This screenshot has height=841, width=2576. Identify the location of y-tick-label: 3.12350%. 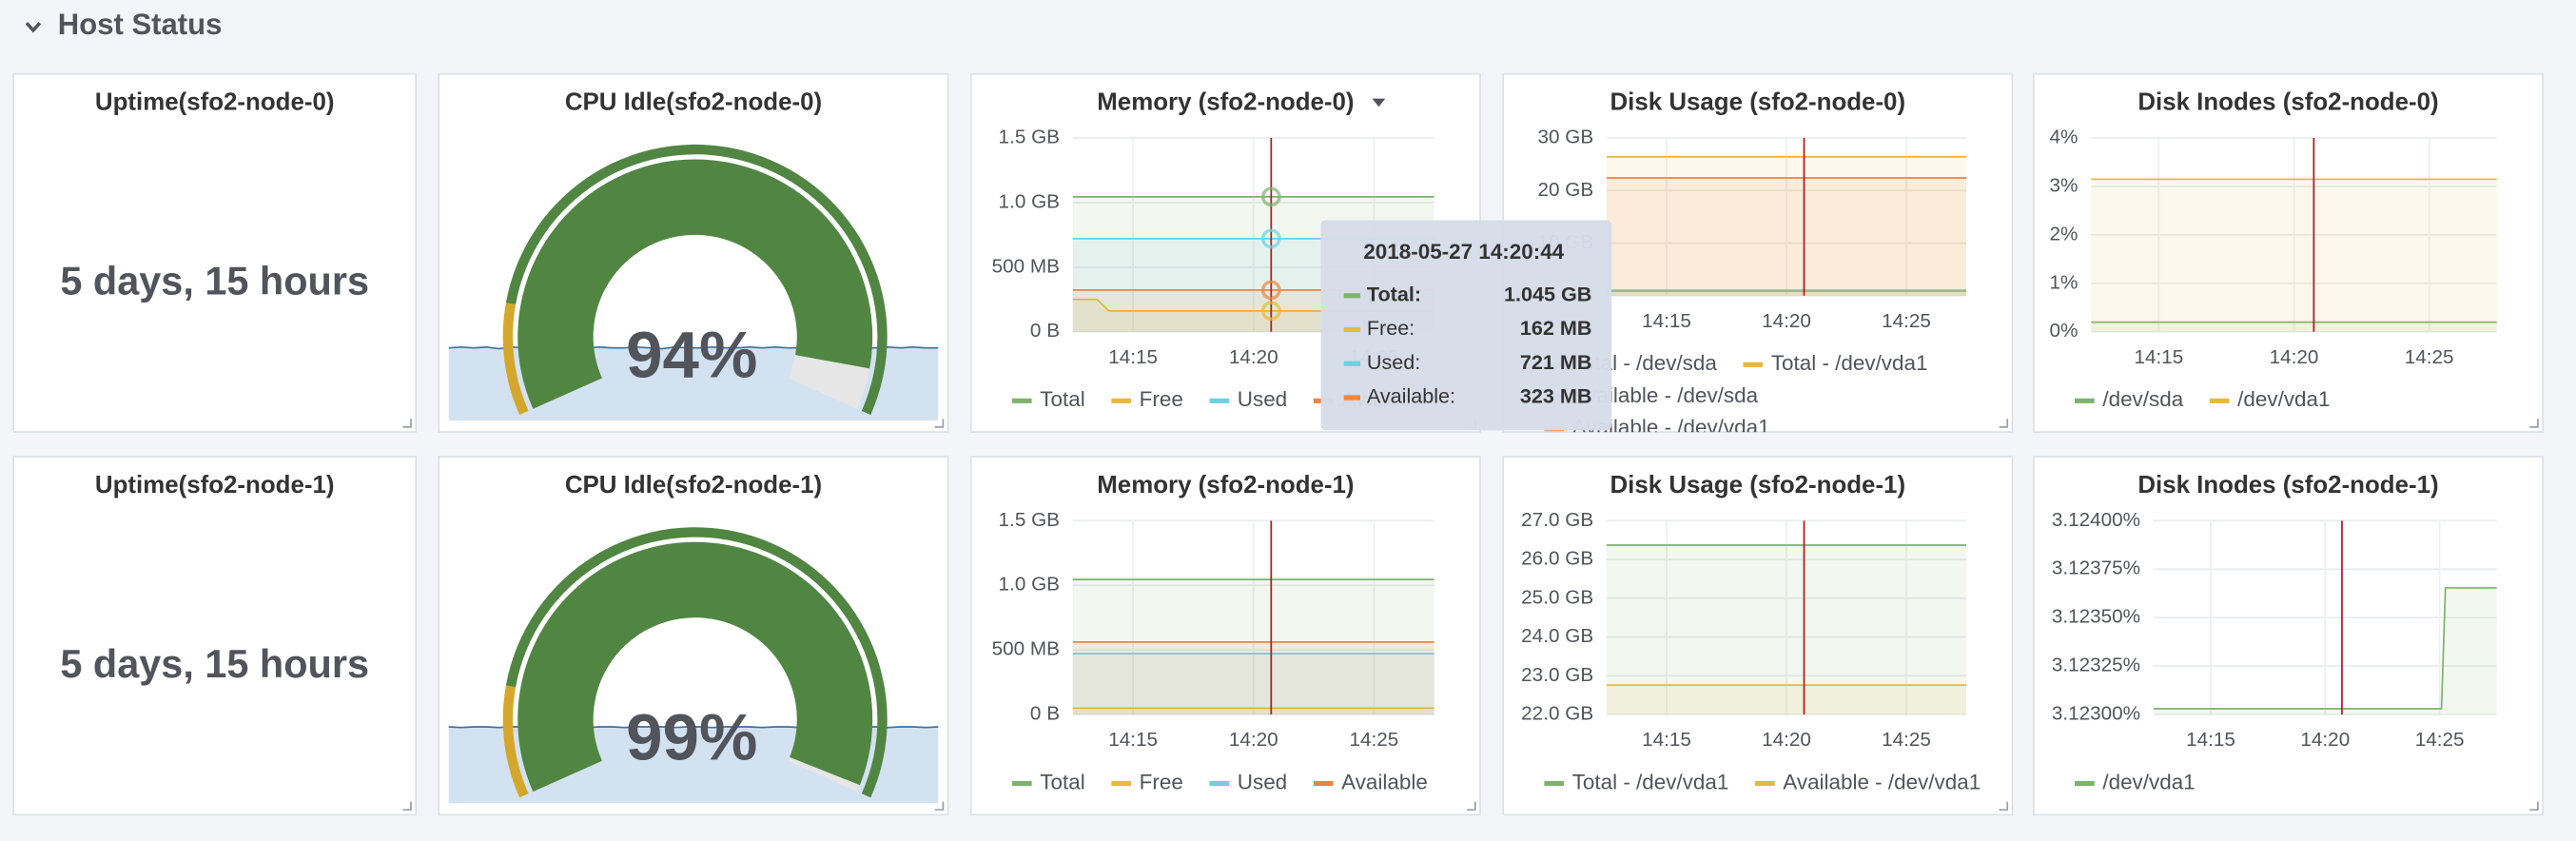
(2096, 617).